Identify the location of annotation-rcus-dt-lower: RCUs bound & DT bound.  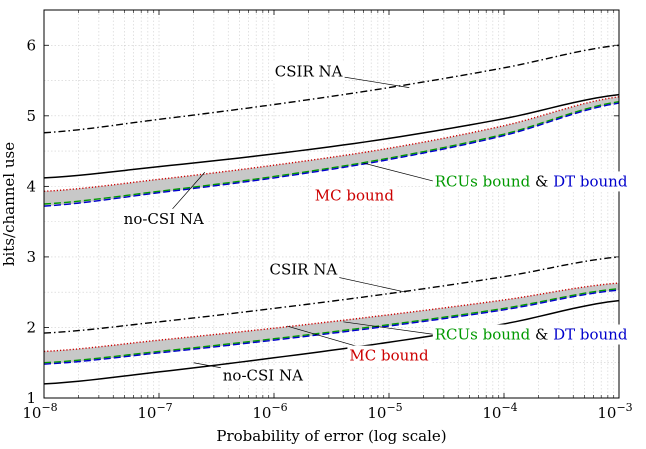
(531, 335).